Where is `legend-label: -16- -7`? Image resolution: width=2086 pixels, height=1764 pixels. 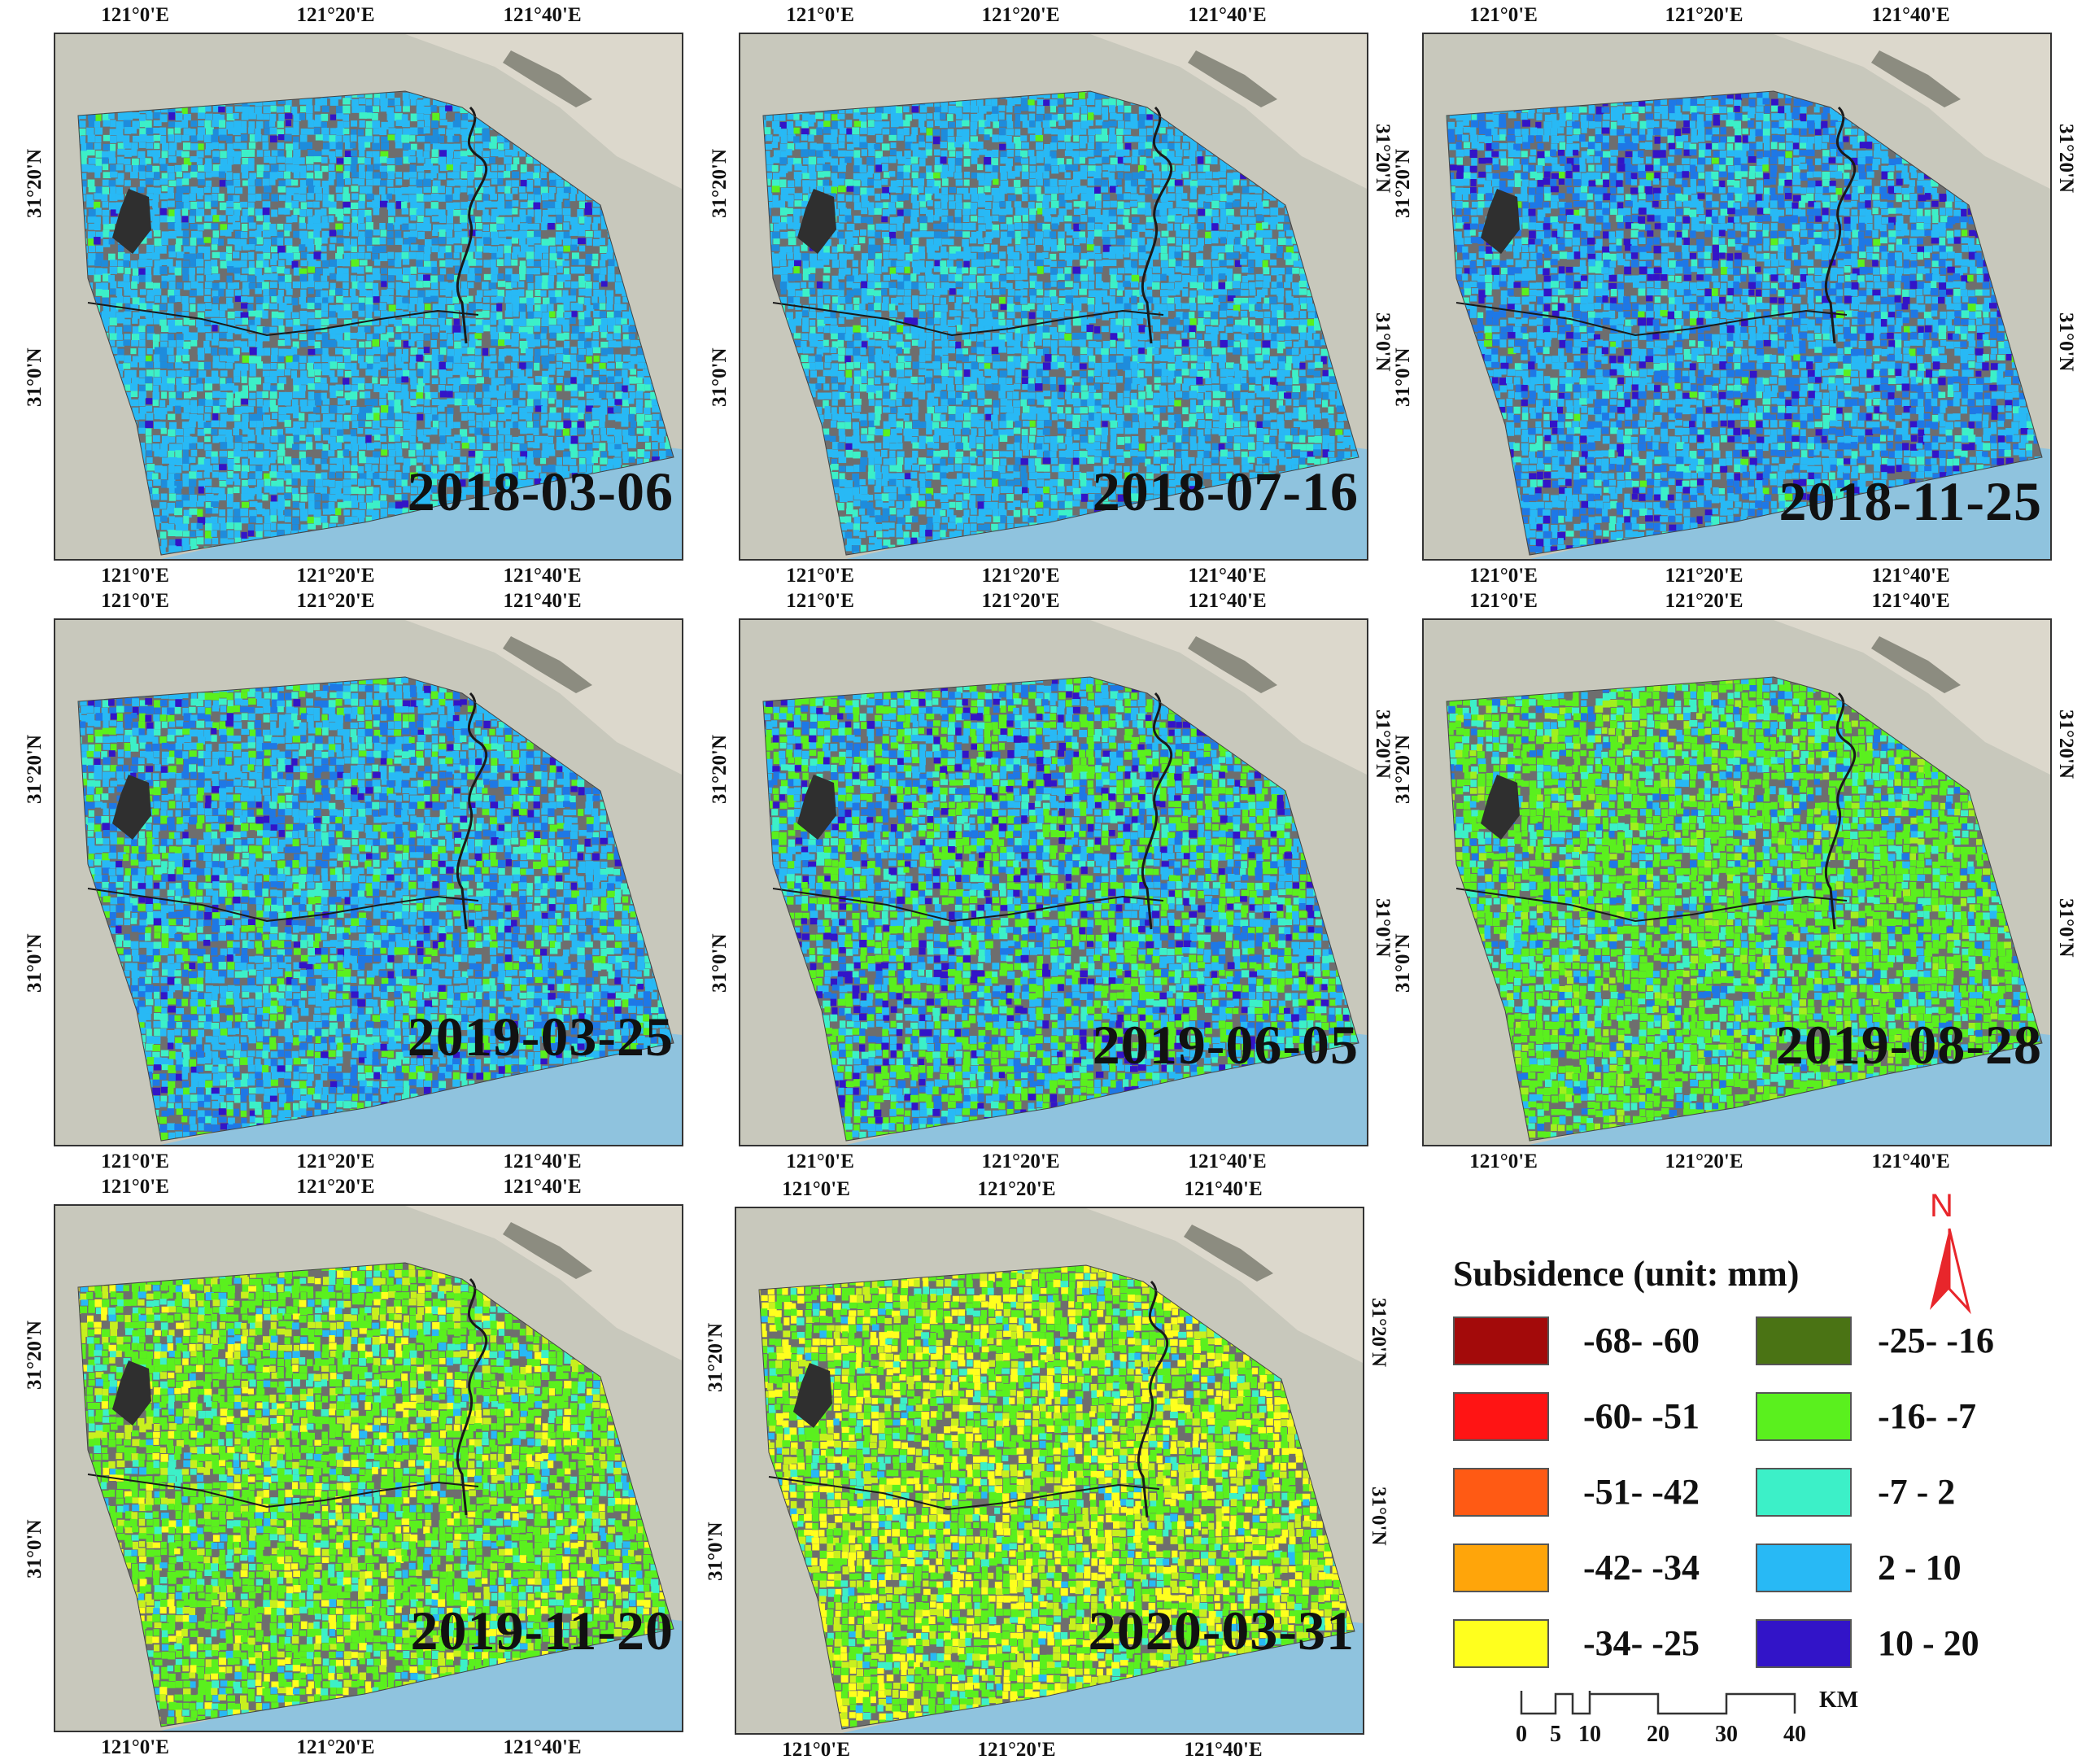
legend-label: -16- -7 is located at coordinates (1927, 1416).